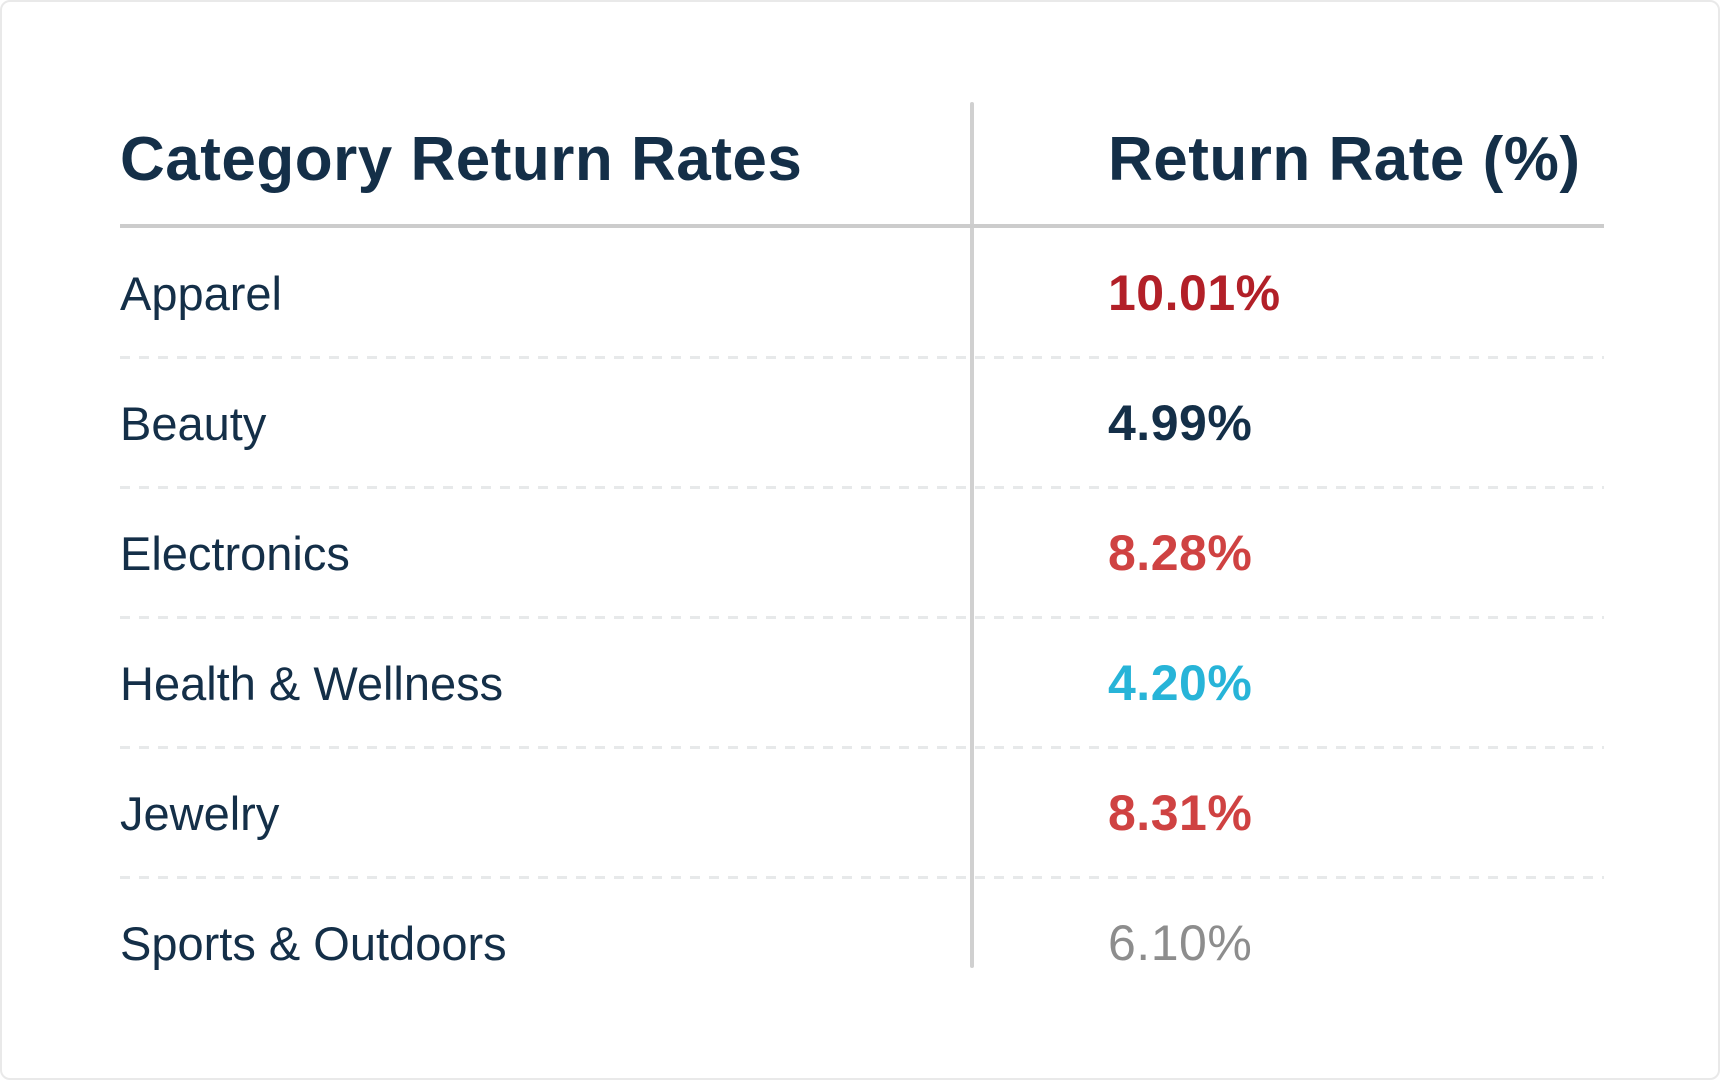  What do you see at coordinates (313, 943) in the screenshot?
I see `category-cell: Sports & Outdoors` at bounding box center [313, 943].